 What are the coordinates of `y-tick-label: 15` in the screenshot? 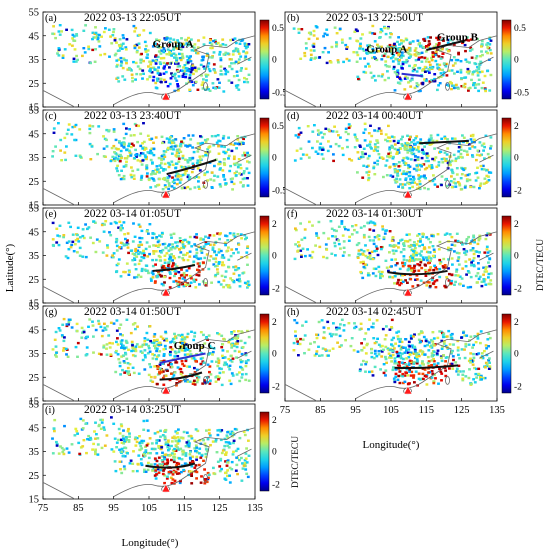 It's located at (34, 206).